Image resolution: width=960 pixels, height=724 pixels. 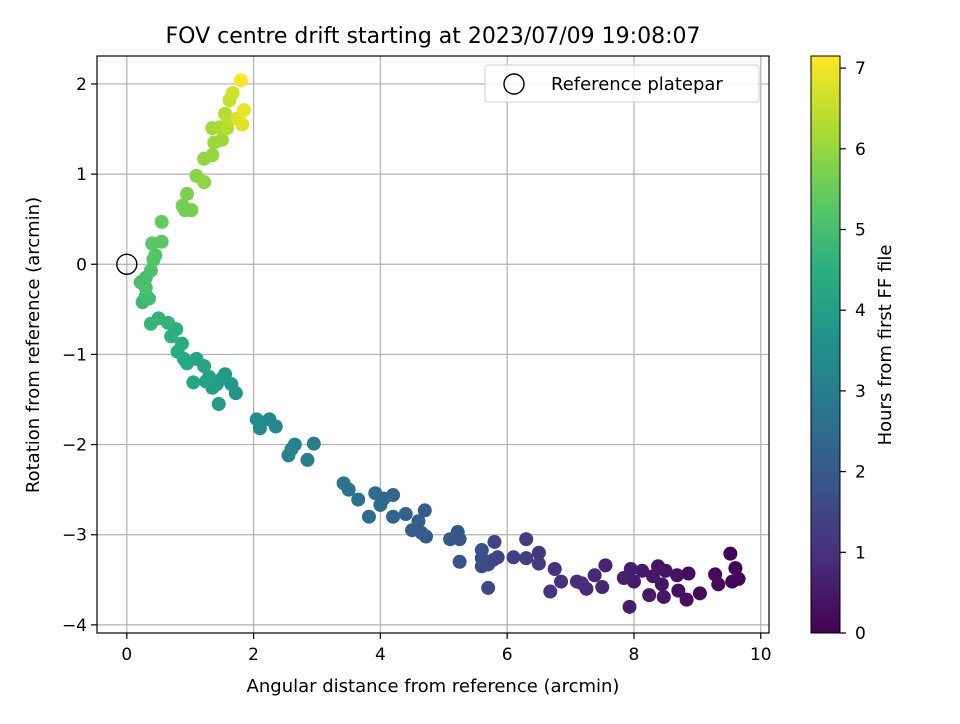 I want to click on colorbar-tick-label: 2, so click(x=860, y=473).